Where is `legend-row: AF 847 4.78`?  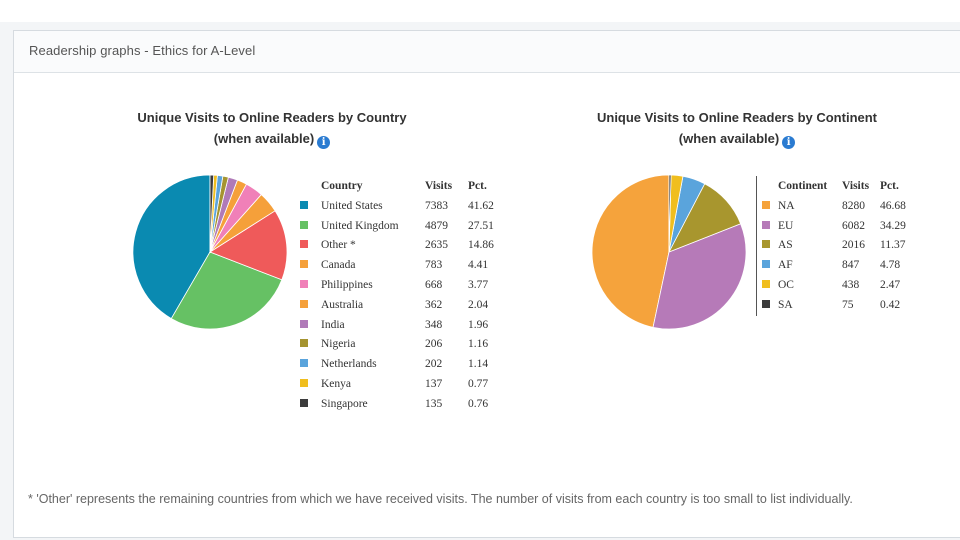
legend-row: AF 847 4.78 is located at coordinates (841, 265).